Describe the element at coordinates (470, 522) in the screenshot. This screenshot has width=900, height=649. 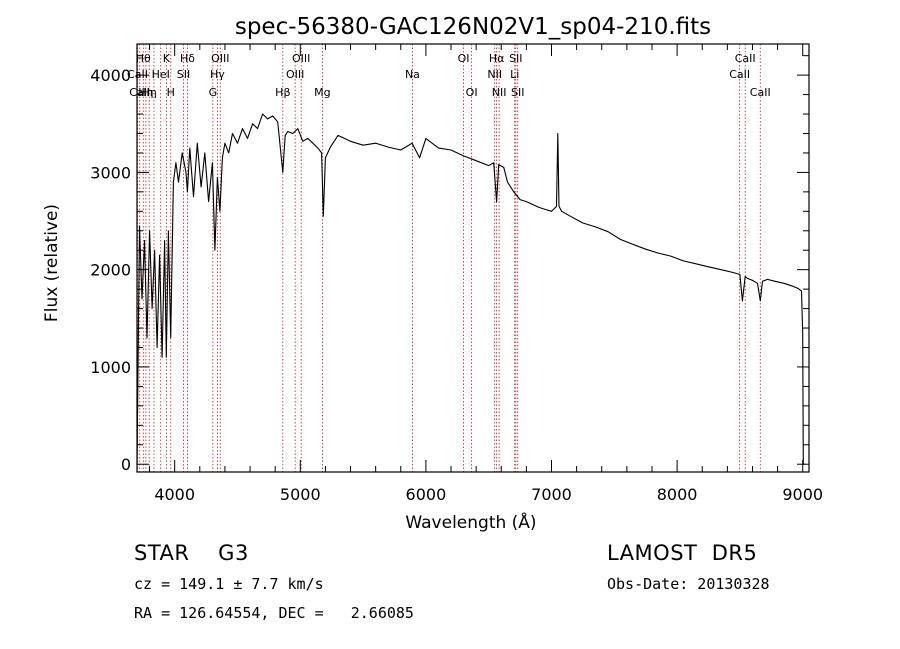
I see `x-axis-label: Wavelength (Å)` at that location.